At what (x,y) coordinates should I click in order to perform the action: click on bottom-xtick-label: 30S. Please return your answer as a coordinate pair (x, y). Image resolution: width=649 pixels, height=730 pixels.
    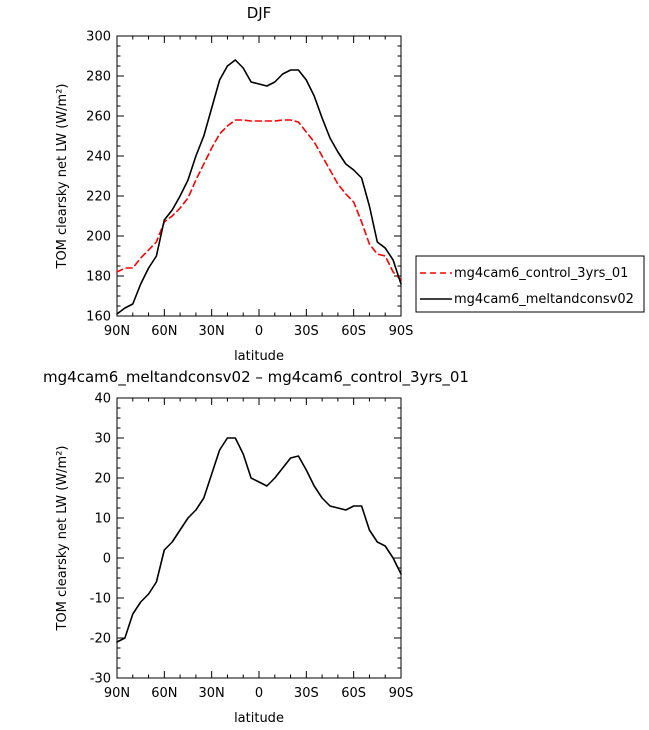
    Looking at the image, I should click on (306, 693).